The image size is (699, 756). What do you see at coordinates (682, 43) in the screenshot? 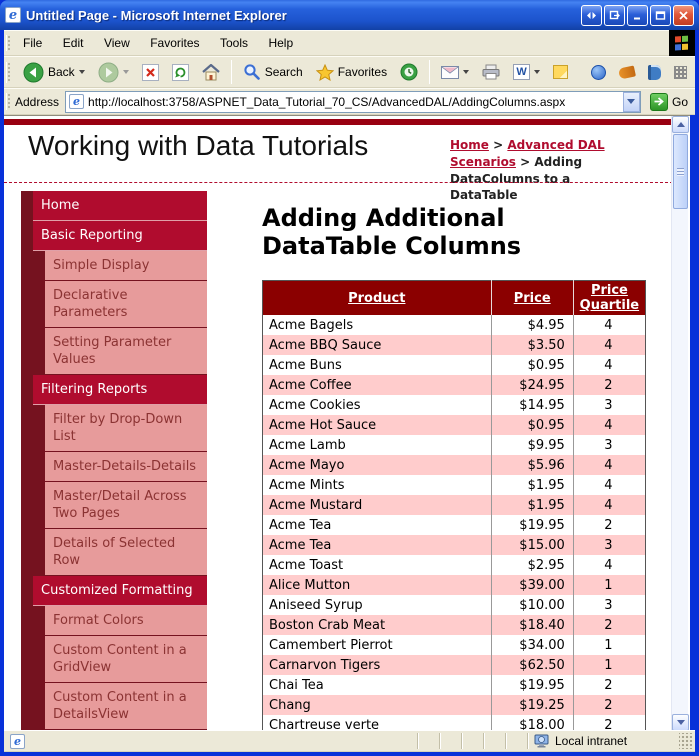
I see `windows-throbber-icon` at bounding box center [682, 43].